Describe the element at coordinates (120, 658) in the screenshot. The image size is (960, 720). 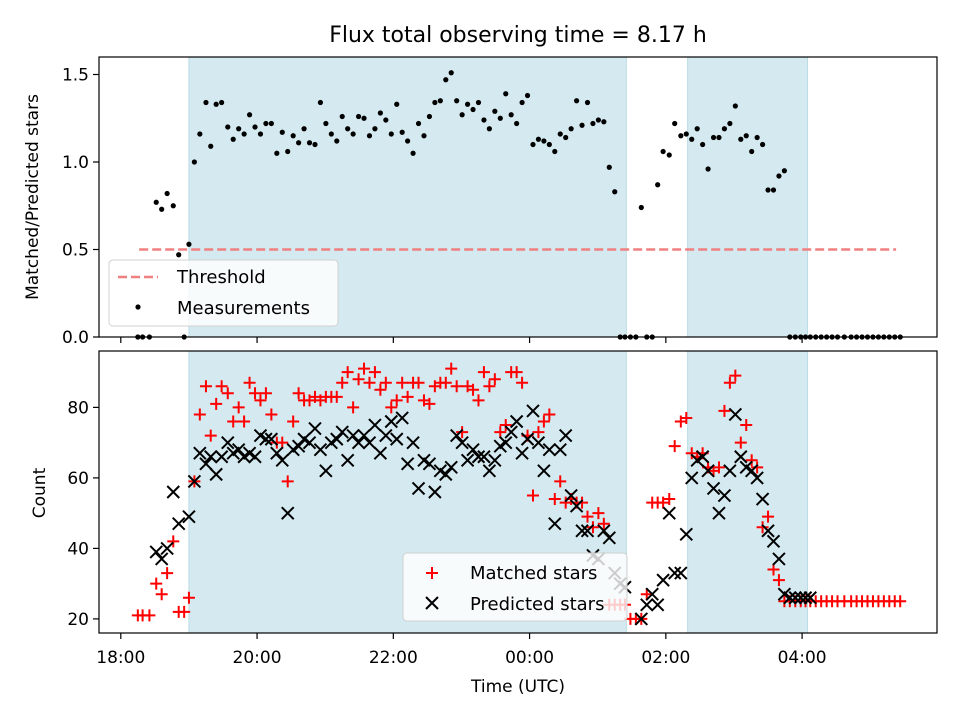
I see `x-tick-label: 18:00` at that location.